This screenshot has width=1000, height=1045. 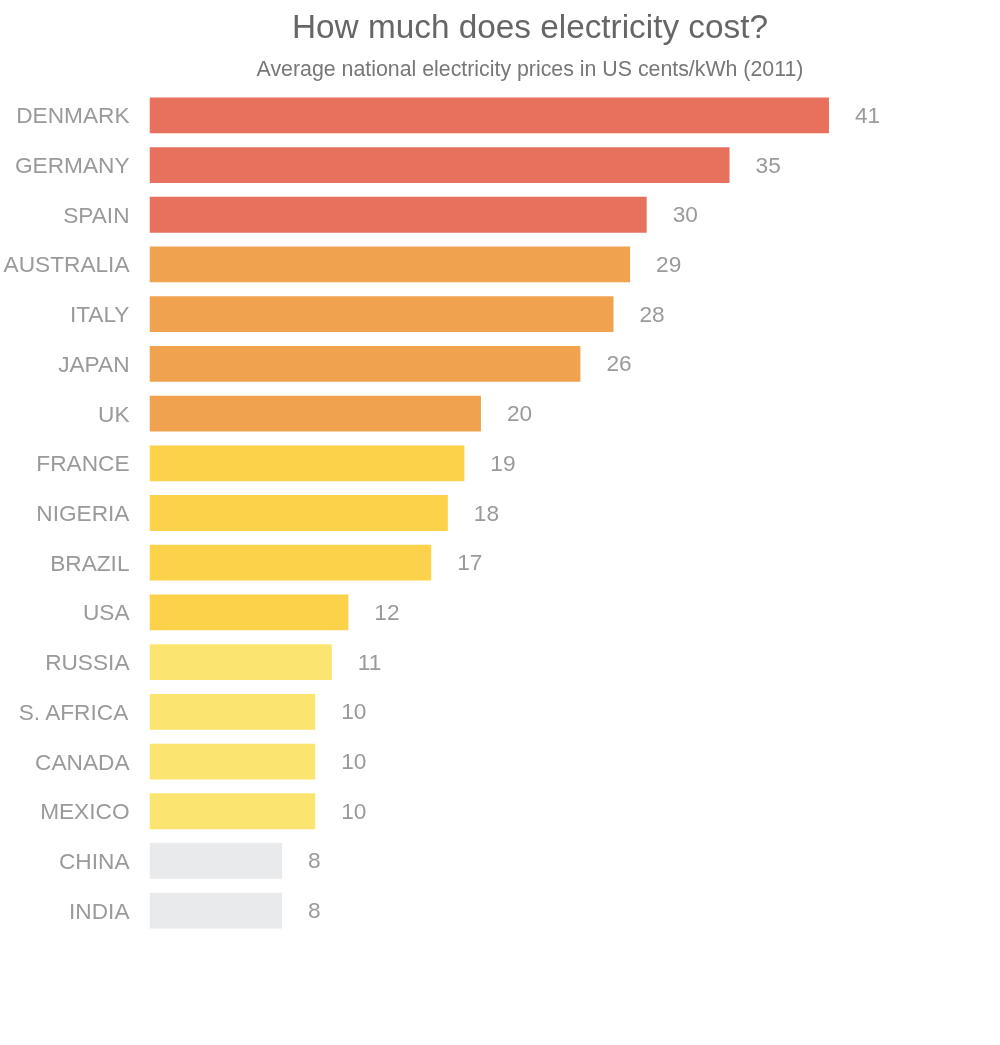 I want to click on y-tick-label: NIGERIA, so click(x=83, y=513).